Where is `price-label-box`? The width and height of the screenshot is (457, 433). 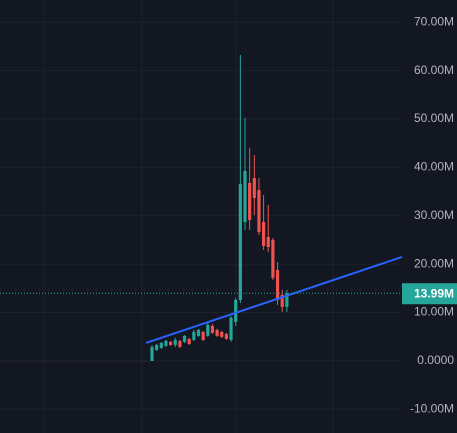 price-label-box is located at coordinates (429, 294).